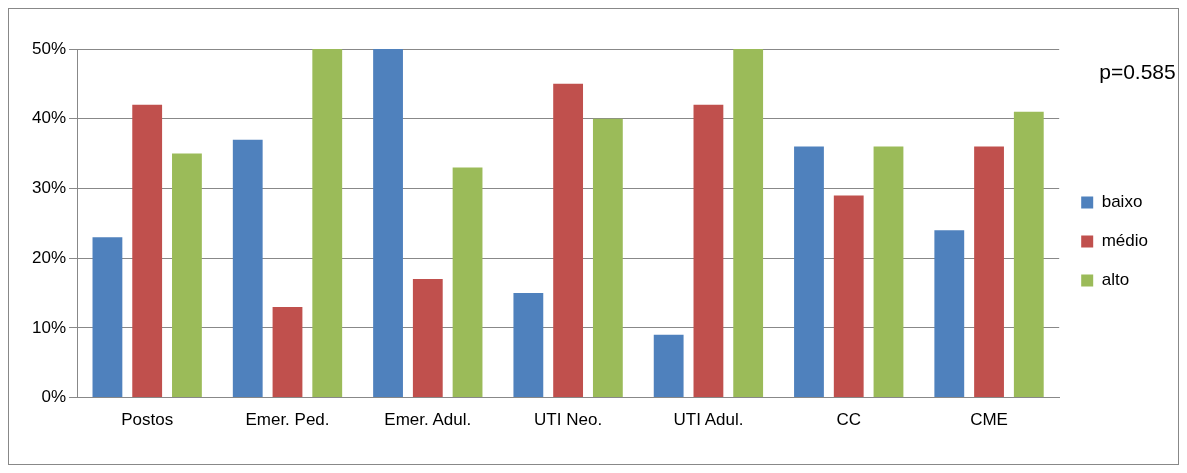 This screenshot has width=1187, height=473. What do you see at coordinates (568, 420) in the screenshot?
I see `x-tick-label: UTI Neo.` at bounding box center [568, 420].